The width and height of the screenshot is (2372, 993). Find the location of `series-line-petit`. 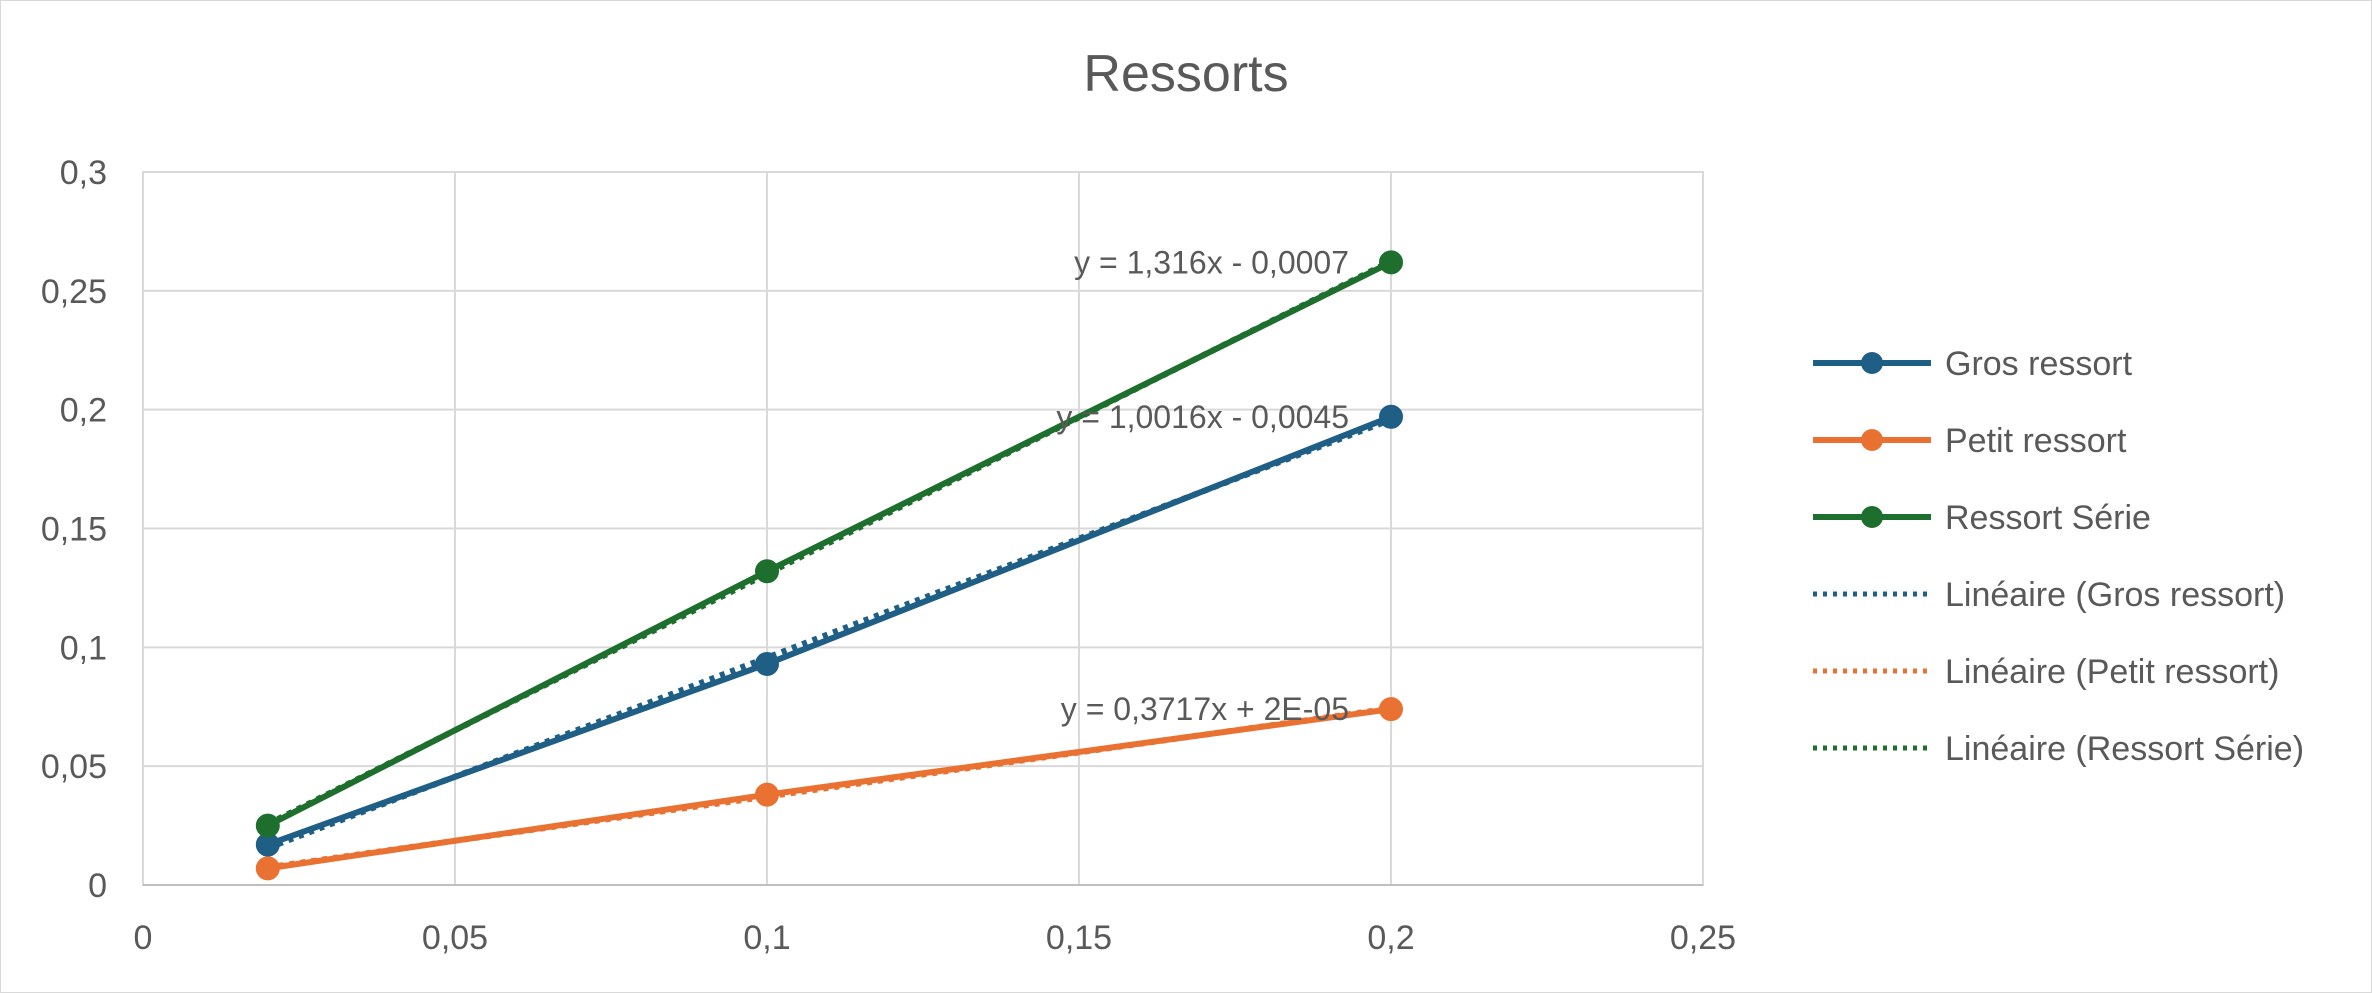

series-line-petit is located at coordinates (829, 789).